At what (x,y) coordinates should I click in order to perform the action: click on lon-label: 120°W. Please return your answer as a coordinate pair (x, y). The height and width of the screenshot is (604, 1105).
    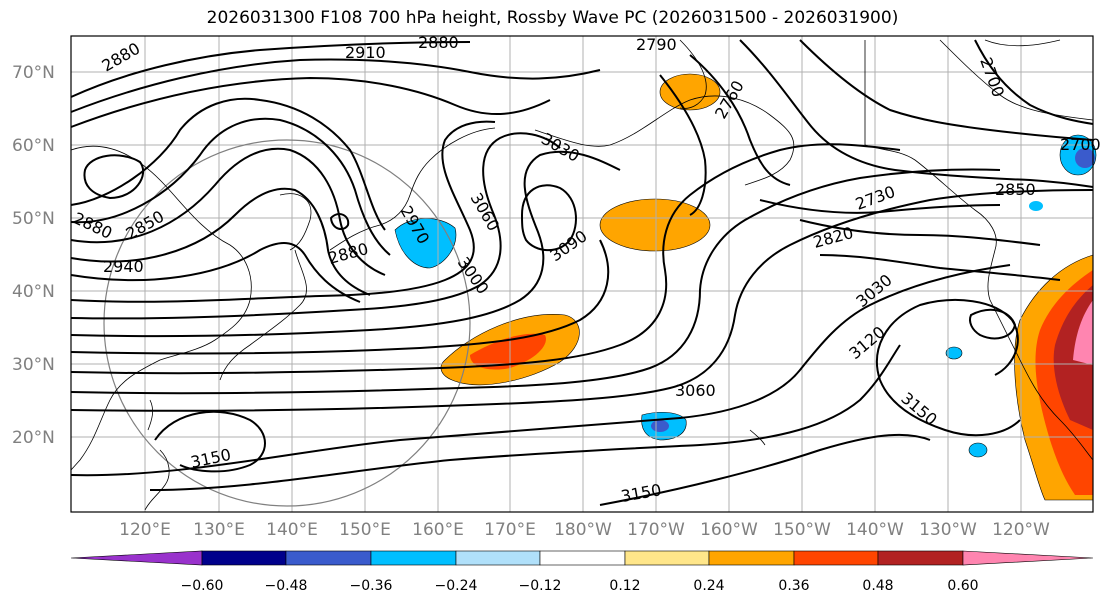
    Looking at the image, I should click on (1021, 530).